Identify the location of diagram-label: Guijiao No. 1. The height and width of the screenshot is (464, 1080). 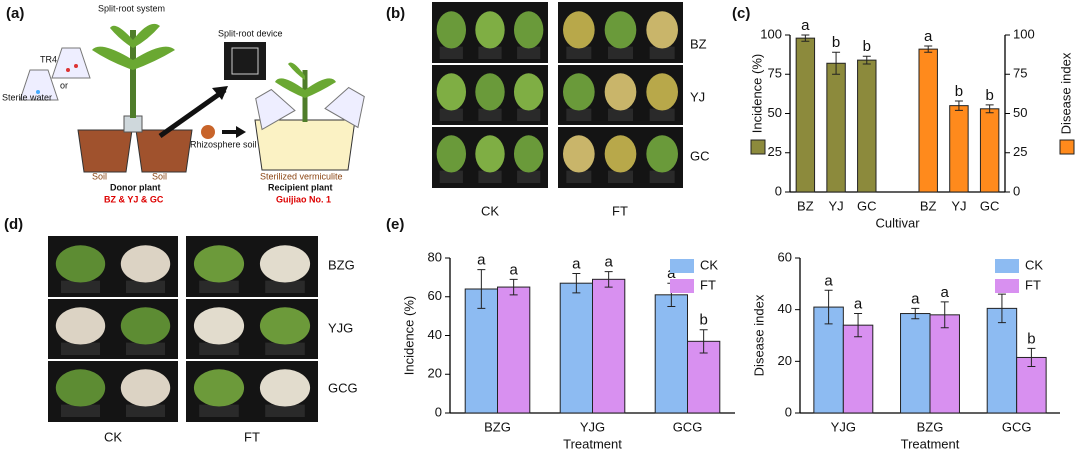
(303, 199).